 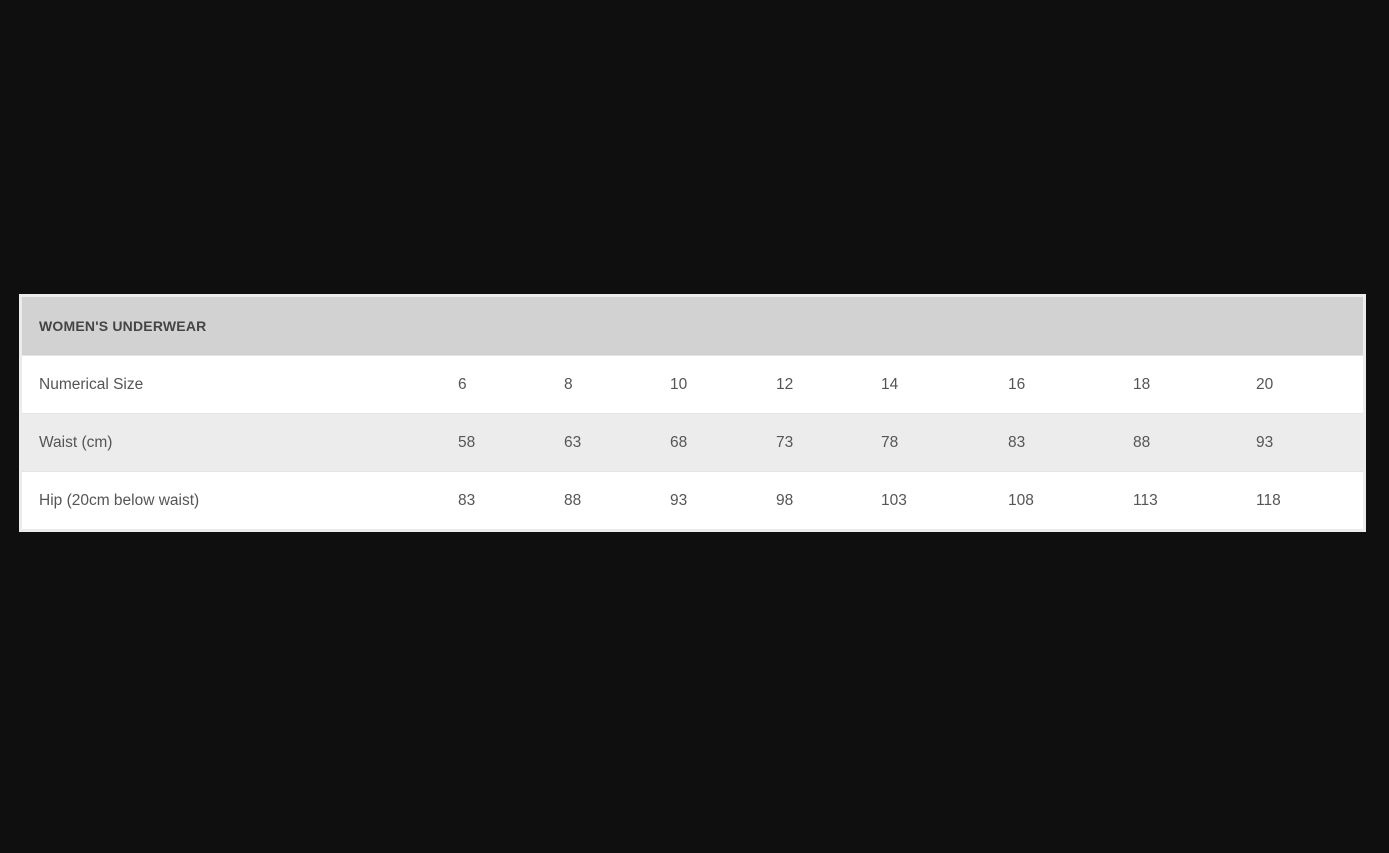 What do you see at coordinates (1021, 500) in the screenshot?
I see `table-cell: 108` at bounding box center [1021, 500].